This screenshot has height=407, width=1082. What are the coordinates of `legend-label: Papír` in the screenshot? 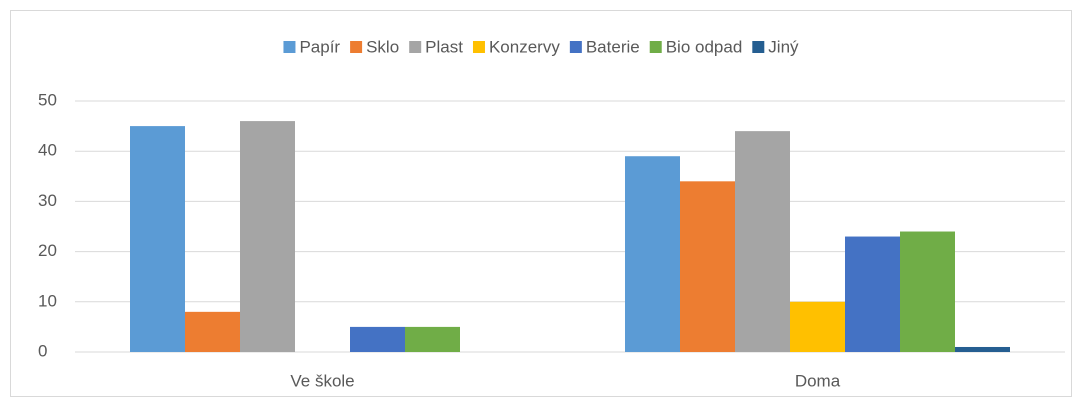 It's located at (319, 46).